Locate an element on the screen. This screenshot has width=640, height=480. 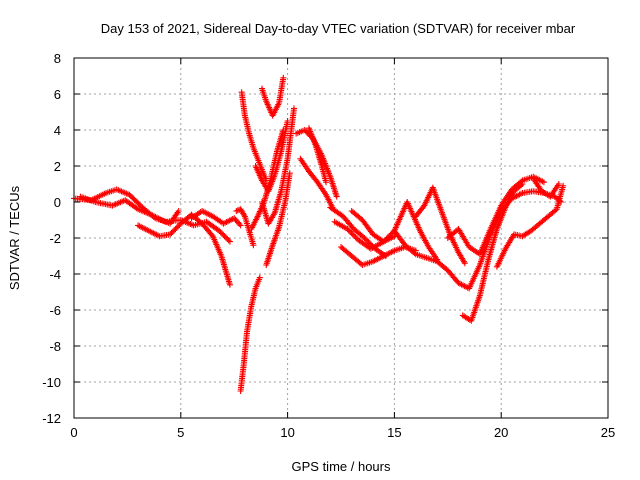
series-s4 is located at coordinates (216, 218).